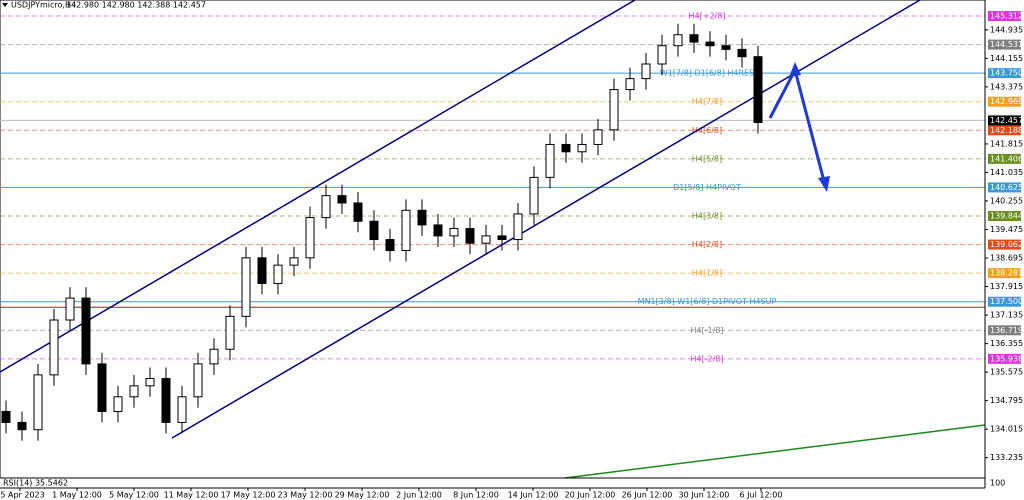 This screenshot has height=500, width=1024. Describe the element at coordinates (997, 483) in the screenshot. I see `indicator-max: 100` at that location.